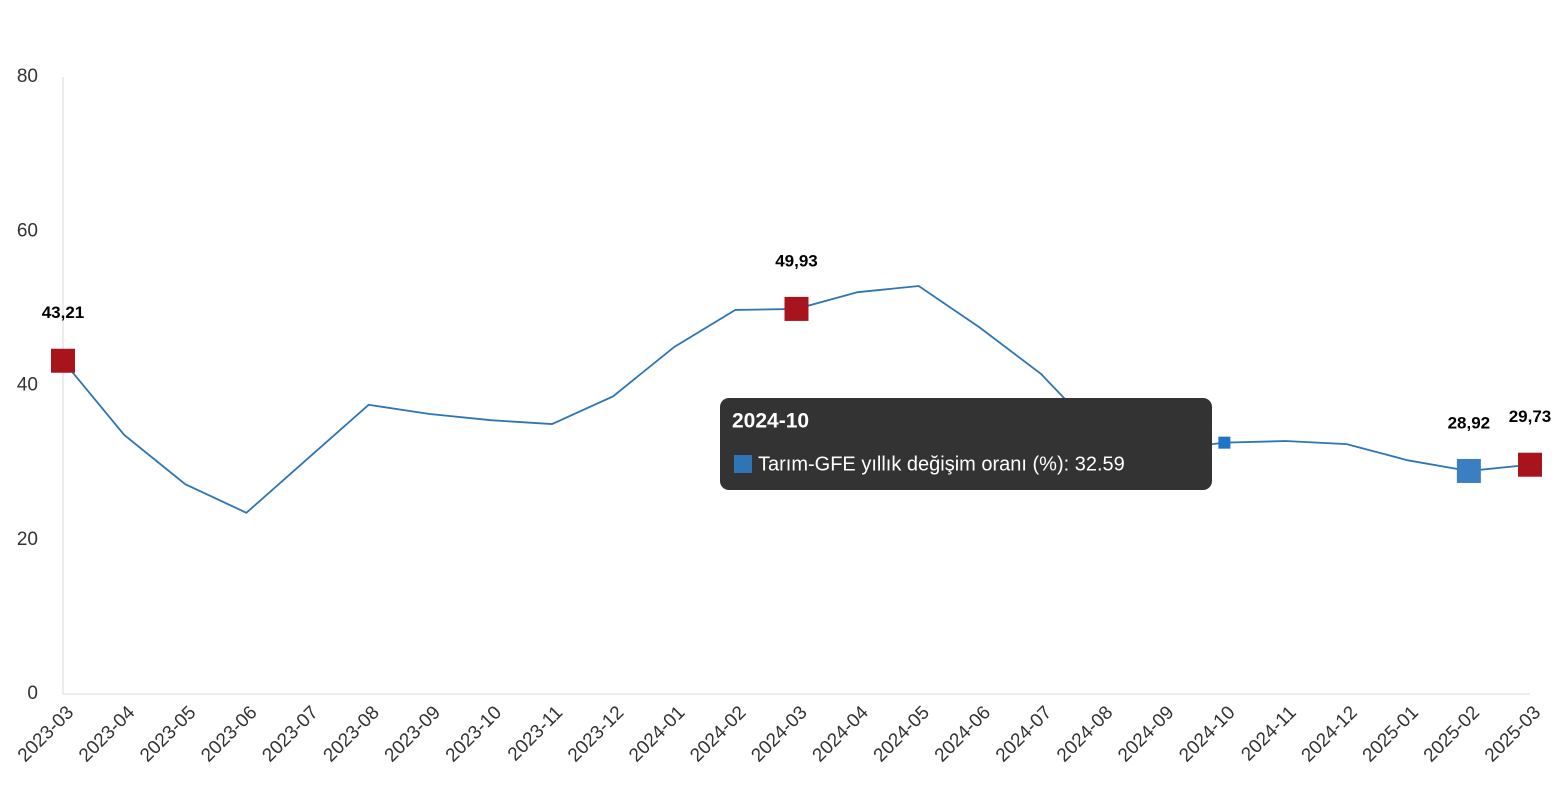 This screenshot has height=800, width=1556. Describe the element at coordinates (902, 734) in the screenshot. I see `x-tick-label: 2024-05` at that location.